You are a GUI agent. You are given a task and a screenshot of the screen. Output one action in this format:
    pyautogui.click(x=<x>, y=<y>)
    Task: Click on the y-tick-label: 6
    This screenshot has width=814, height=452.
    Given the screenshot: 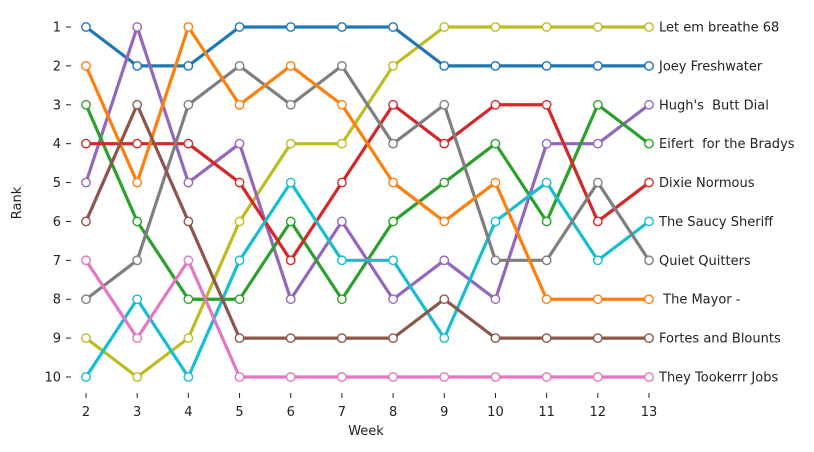 What is the action you would take?
    pyautogui.click(x=57, y=222)
    